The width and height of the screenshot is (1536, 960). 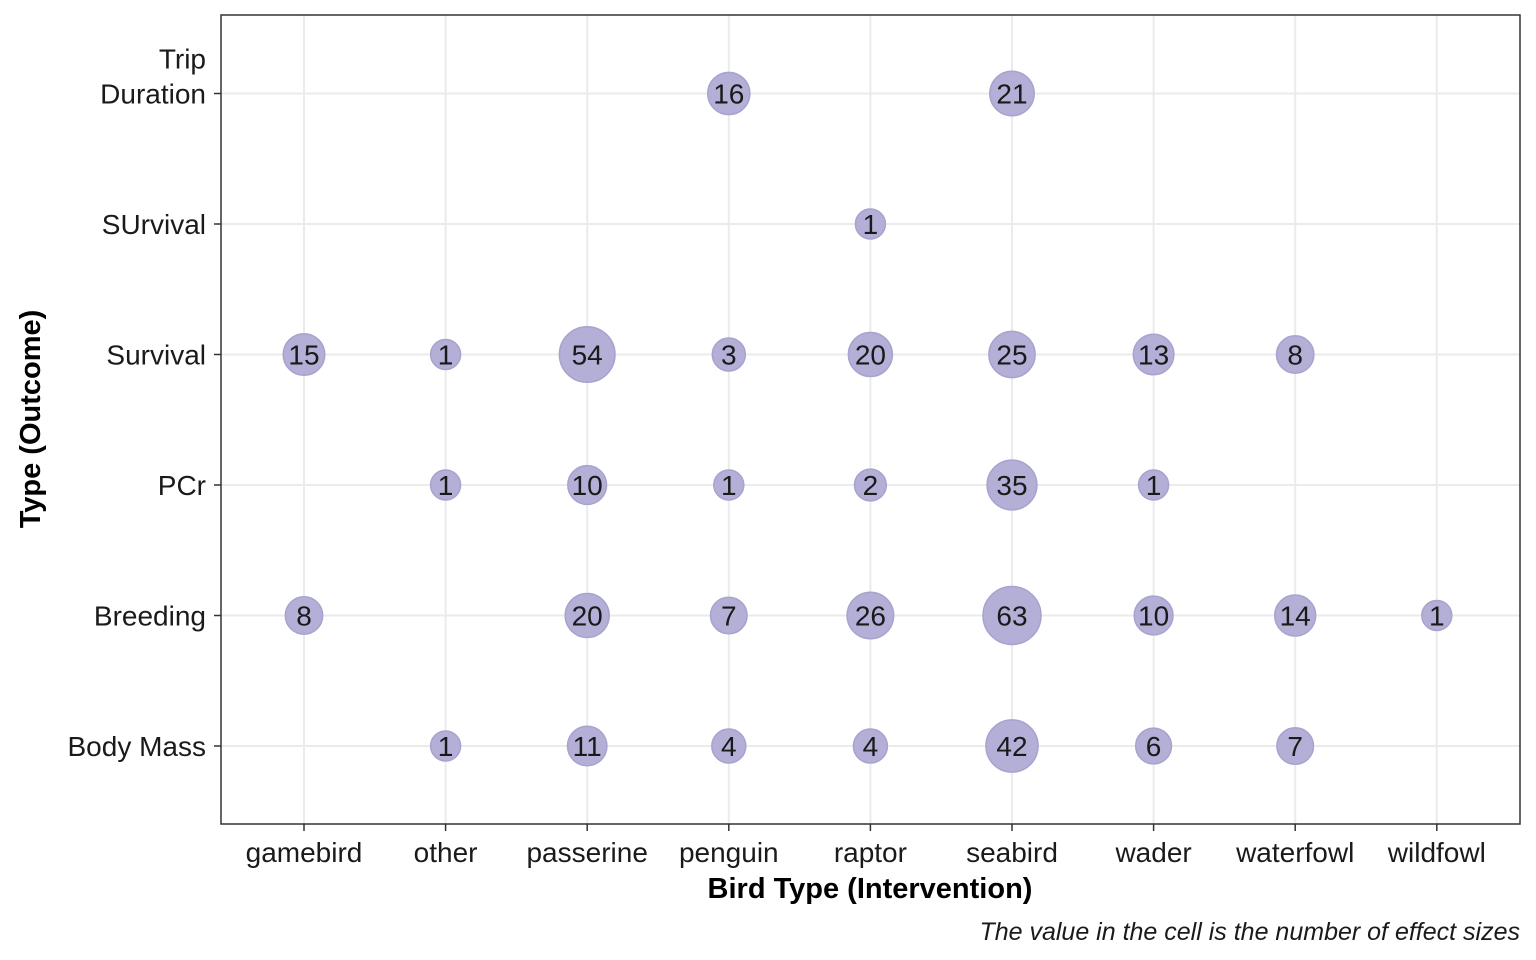 I want to click on bubble-value-label: 21, so click(x=1011, y=94).